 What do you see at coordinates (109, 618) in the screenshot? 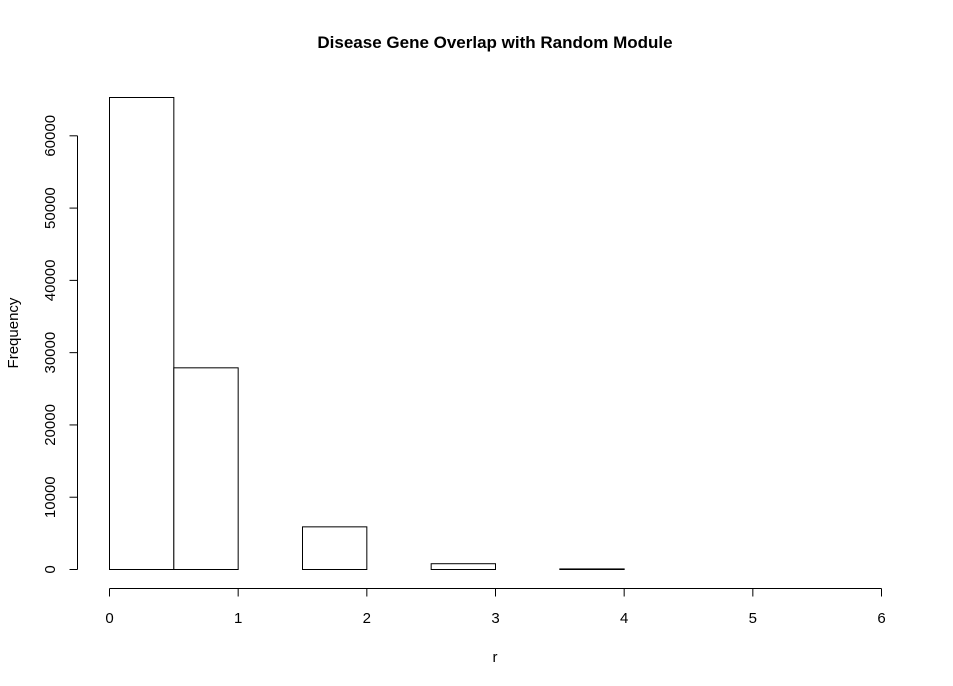
I see `x-tick-label: 0` at bounding box center [109, 618].